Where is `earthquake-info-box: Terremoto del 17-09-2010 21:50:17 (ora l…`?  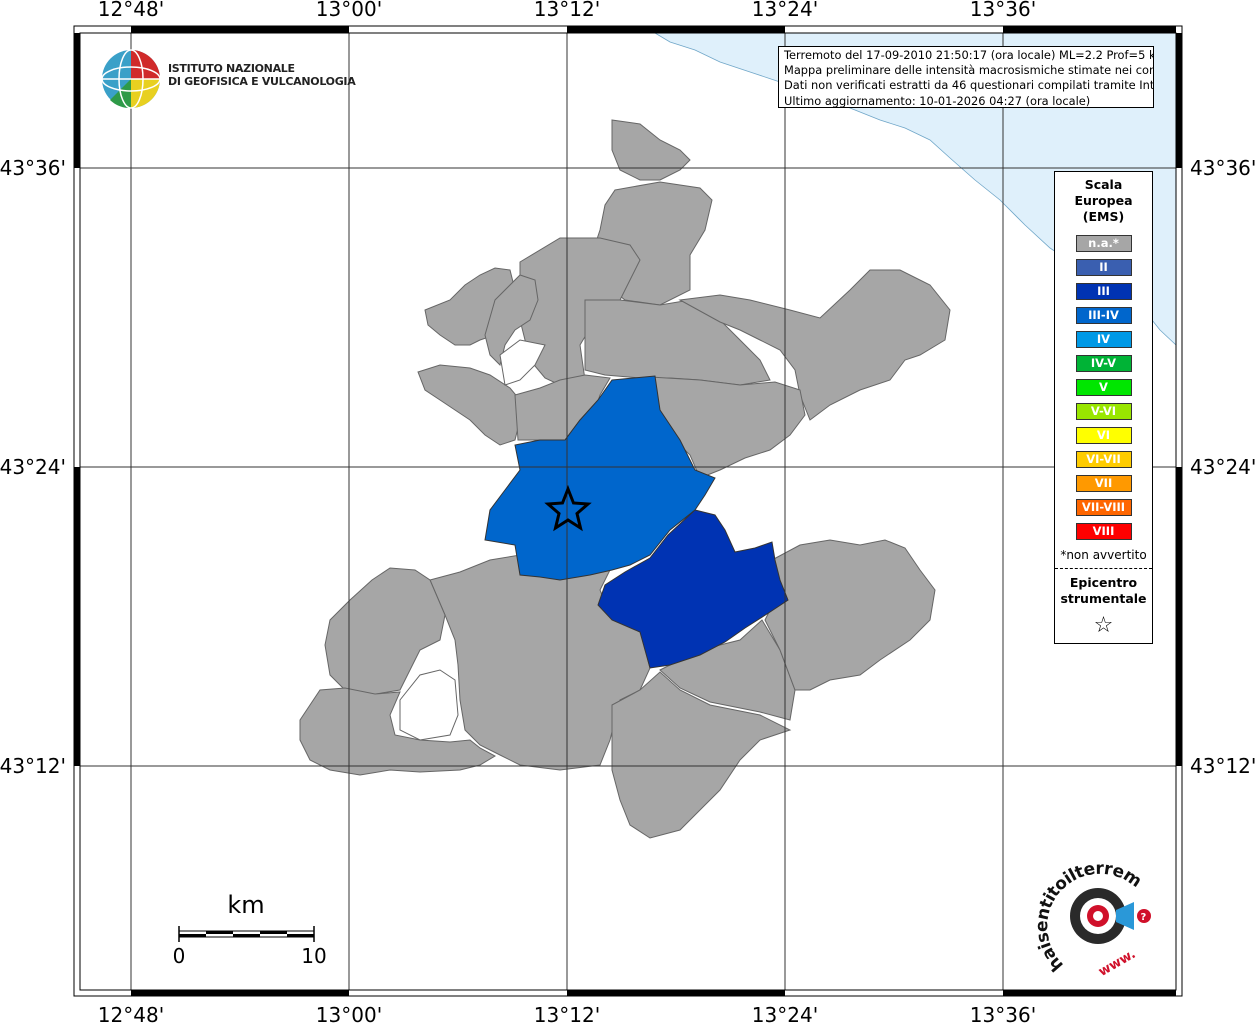
earthquake-info-box: Terremoto del 17-09-2010 21:50:17 (ora l… is located at coordinates (966, 77).